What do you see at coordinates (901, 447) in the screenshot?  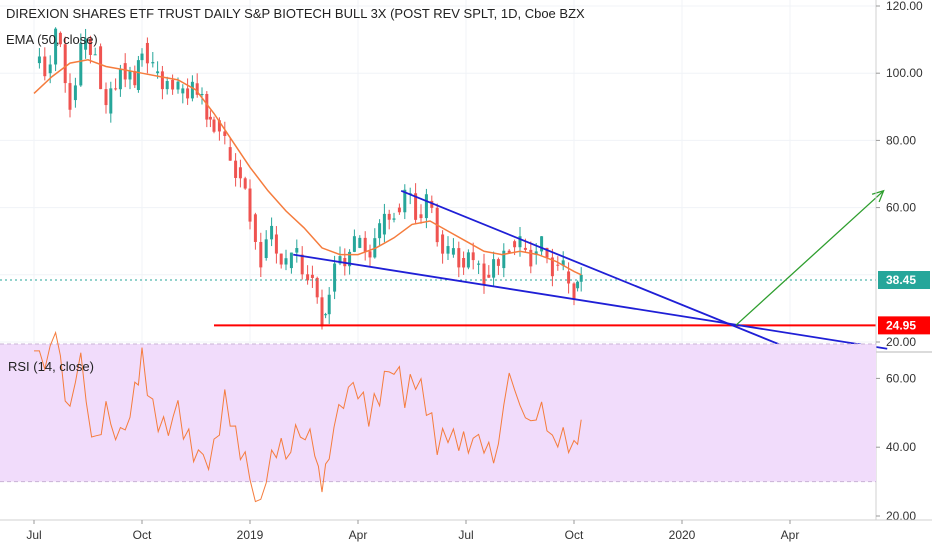 I see `rsi-tick-label: 40.00` at bounding box center [901, 447].